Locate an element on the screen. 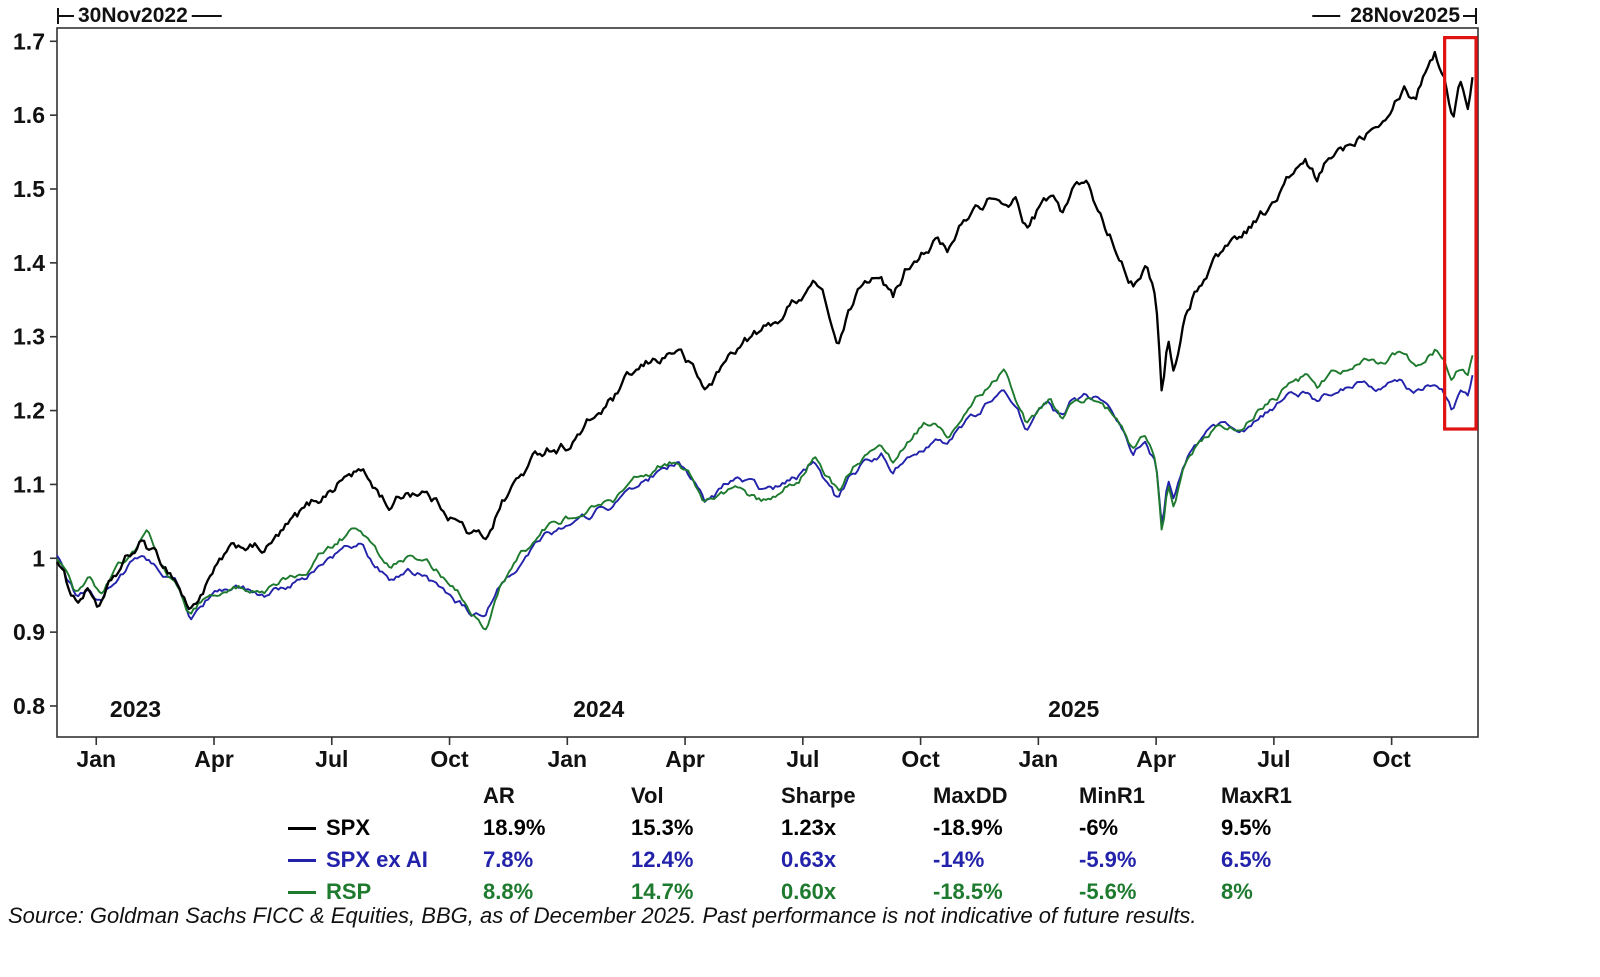  stats-row-rsp: RSP 8.8% 14.7% 0.60x -18.5% -5.6% 8% is located at coordinates (824, 892).